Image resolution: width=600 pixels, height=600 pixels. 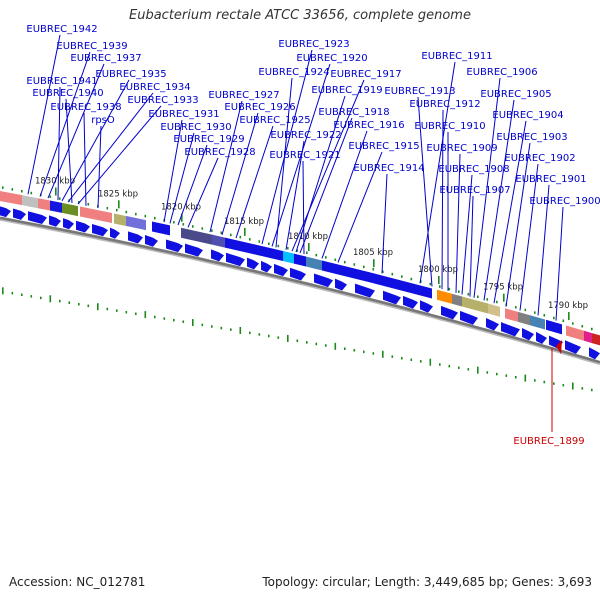 I want to click on gene-label: EUBREC_1938, so click(x=85, y=107).